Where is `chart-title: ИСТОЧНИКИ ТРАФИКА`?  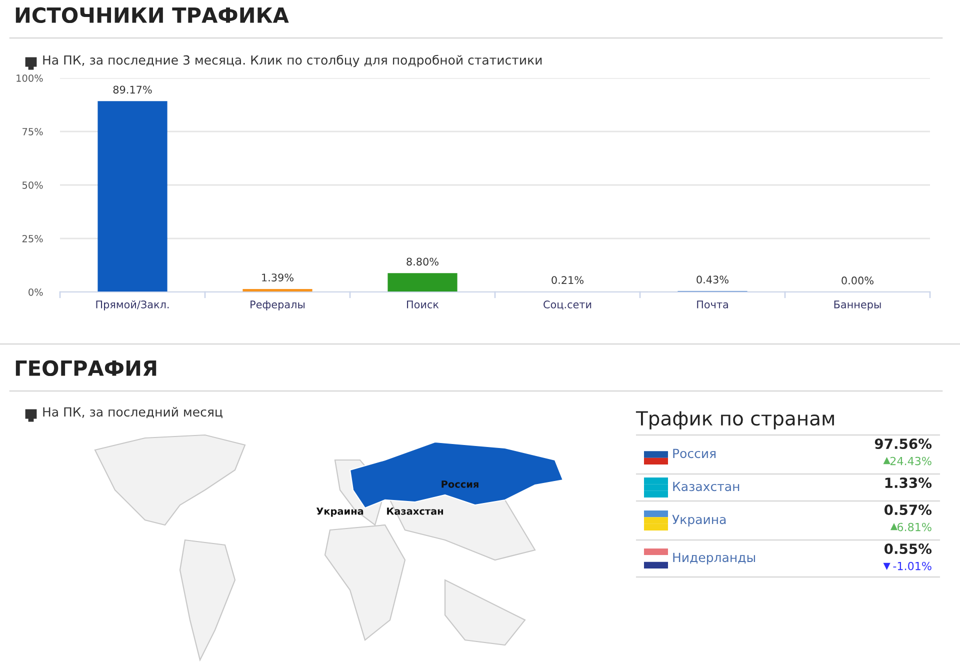 chart-title: ИСТОЧНИКИ ТРАФИКА is located at coordinates (152, 15).